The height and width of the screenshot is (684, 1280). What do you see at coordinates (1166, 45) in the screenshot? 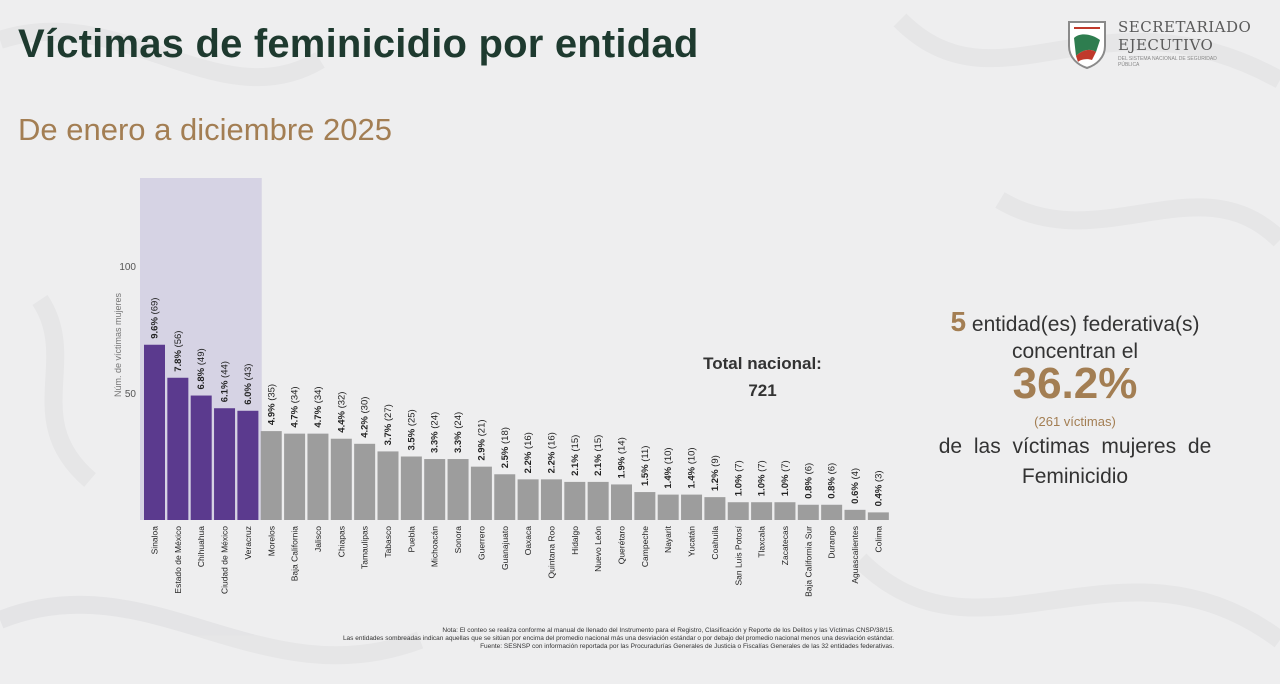
I see `logo-title-line2: EJECUTIVO` at bounding box center [1166, 45].